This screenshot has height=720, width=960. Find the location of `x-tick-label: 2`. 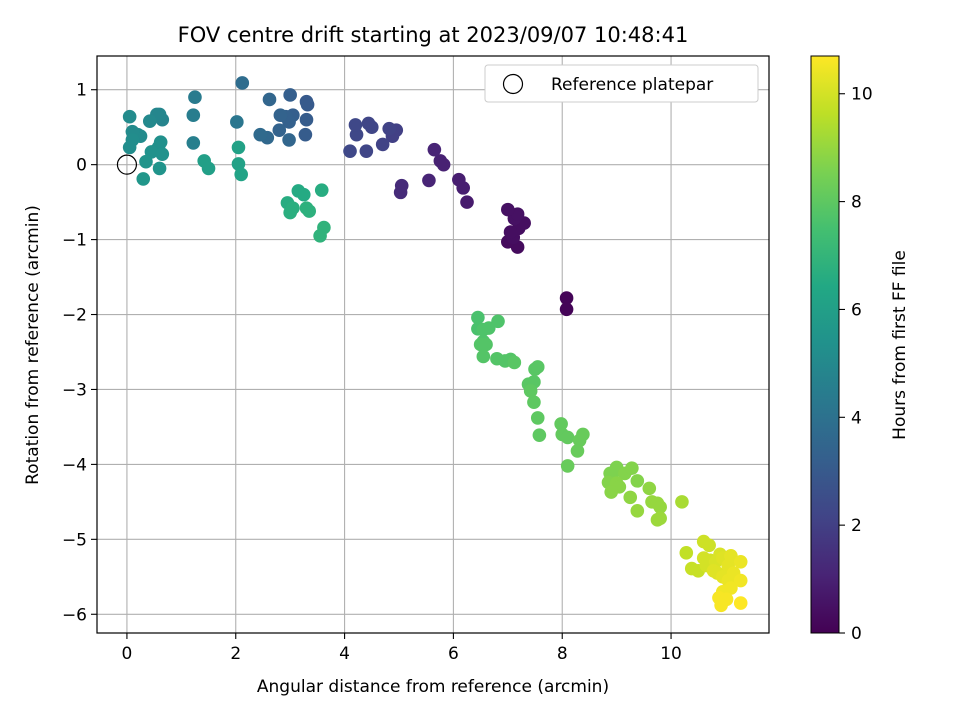

x-tick-label: 2 is located at coordinates (235, 654).